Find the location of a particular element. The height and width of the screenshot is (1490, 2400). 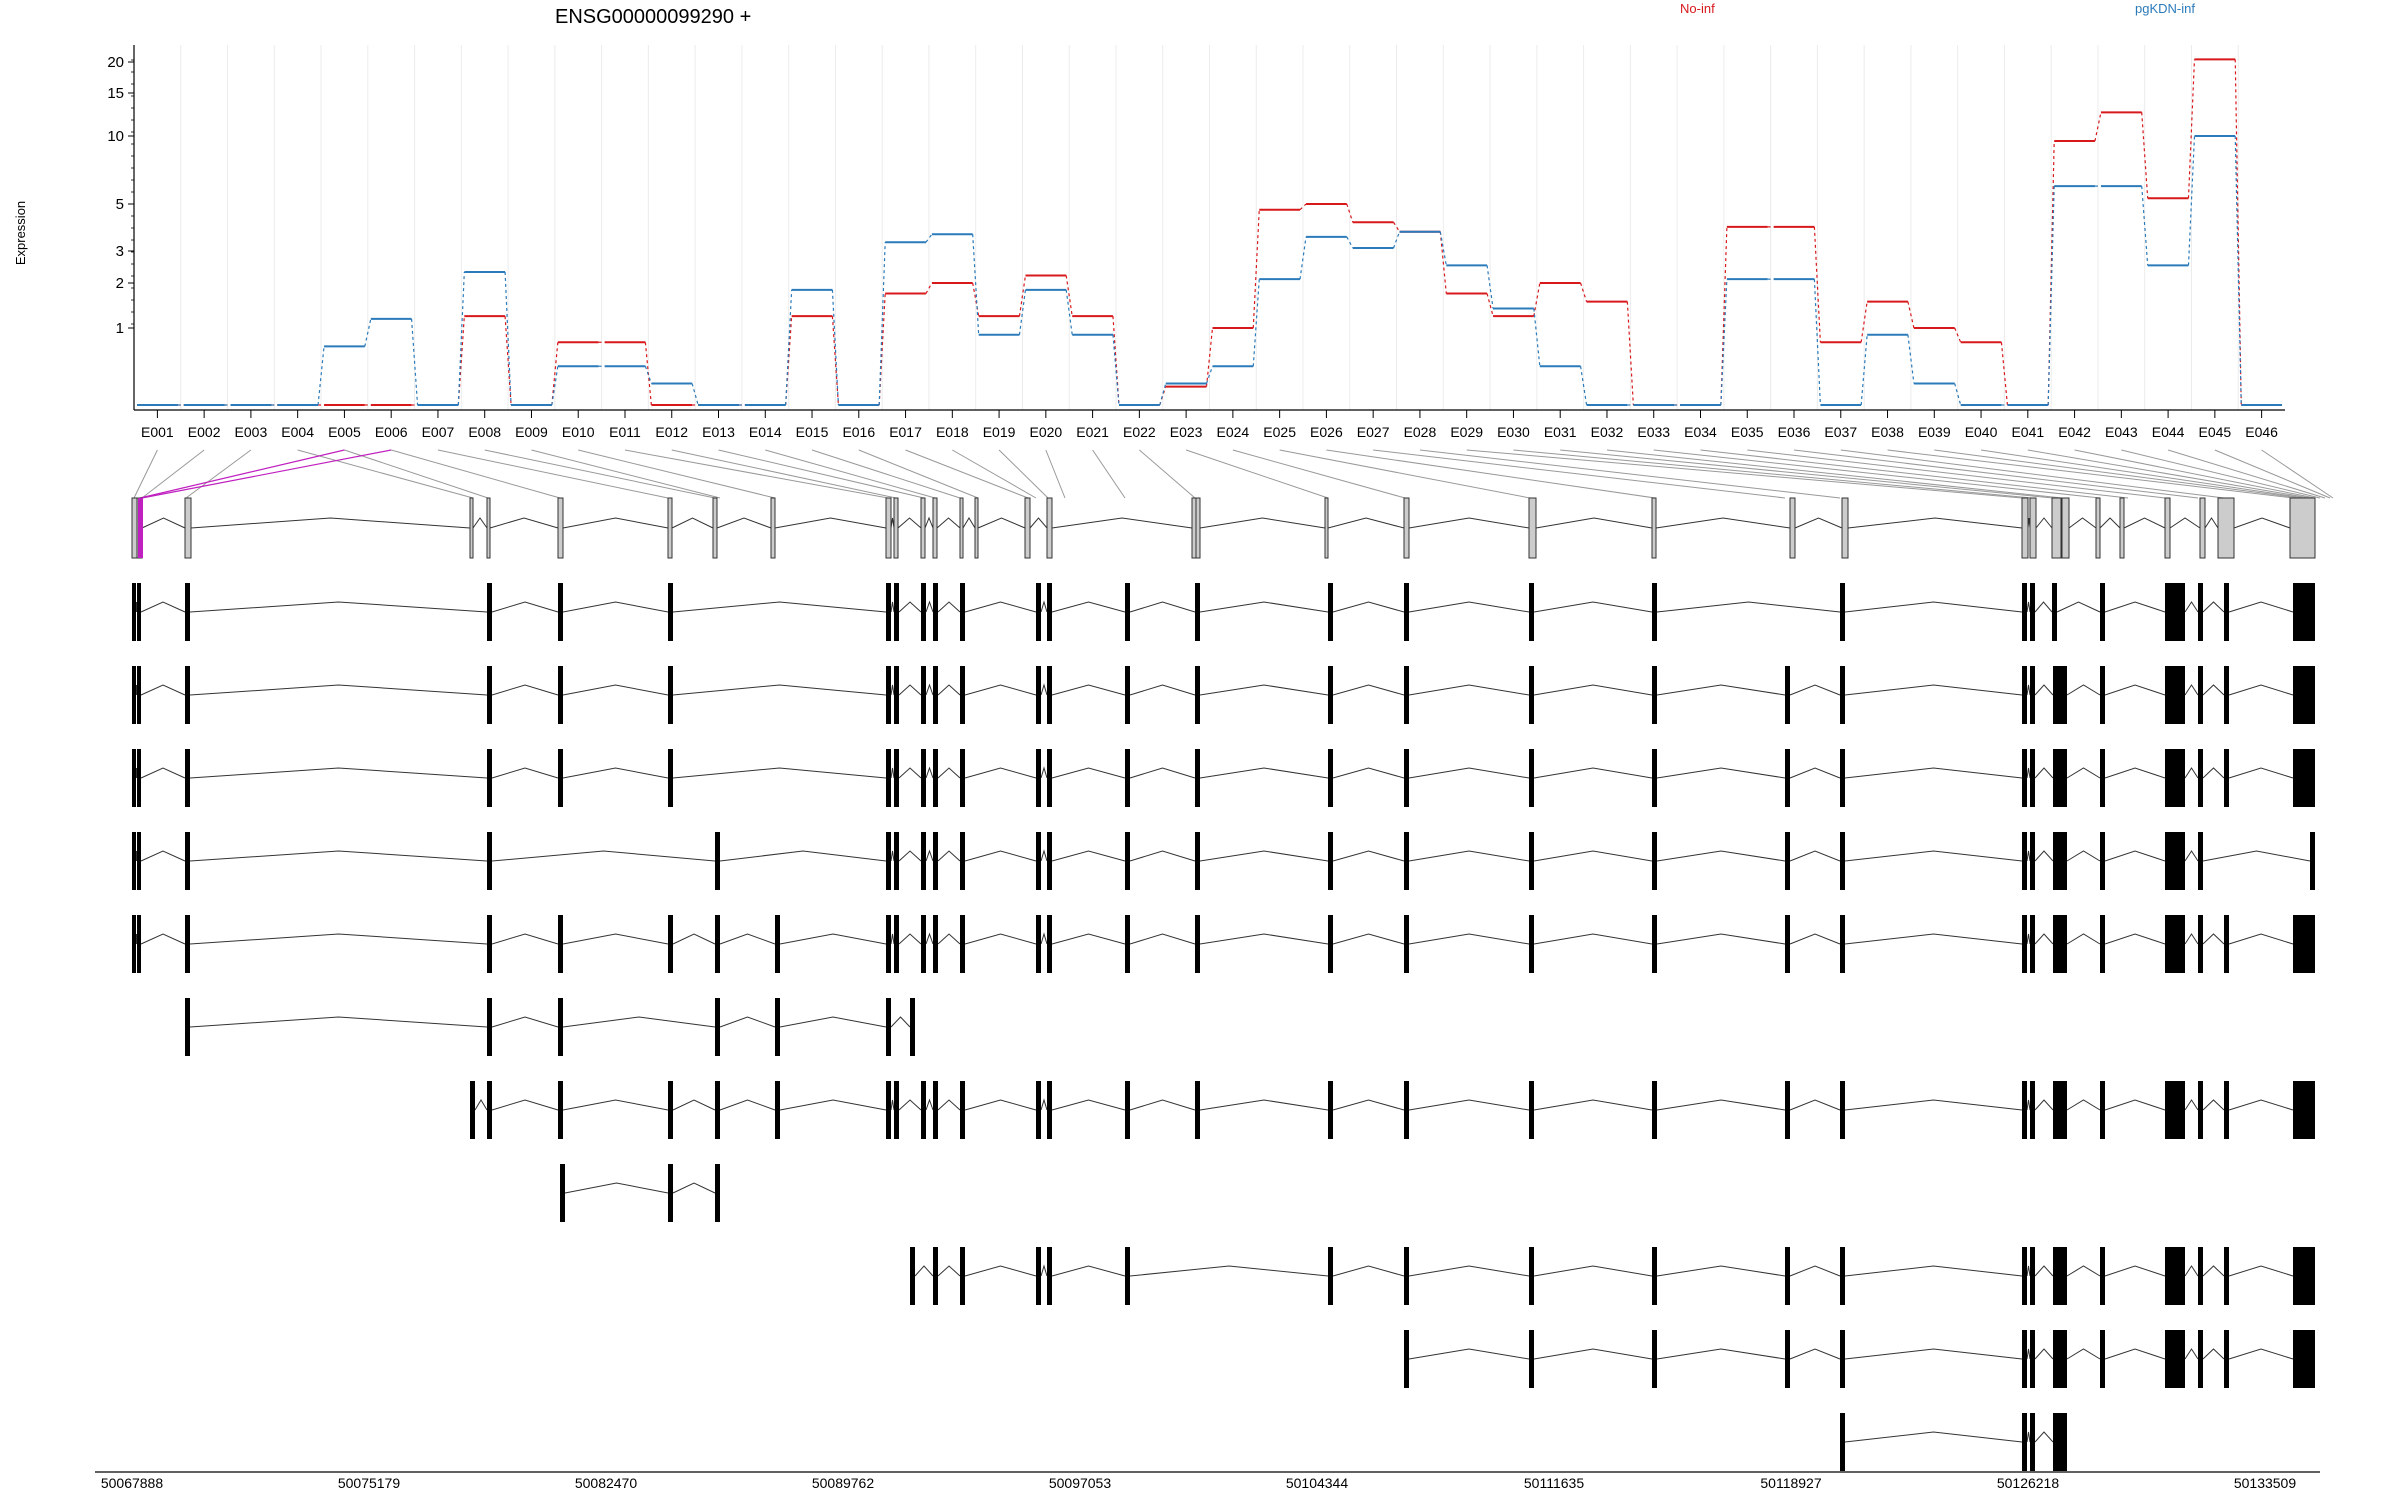

x-tick-label: E019 is located at coordinates (999, 432).